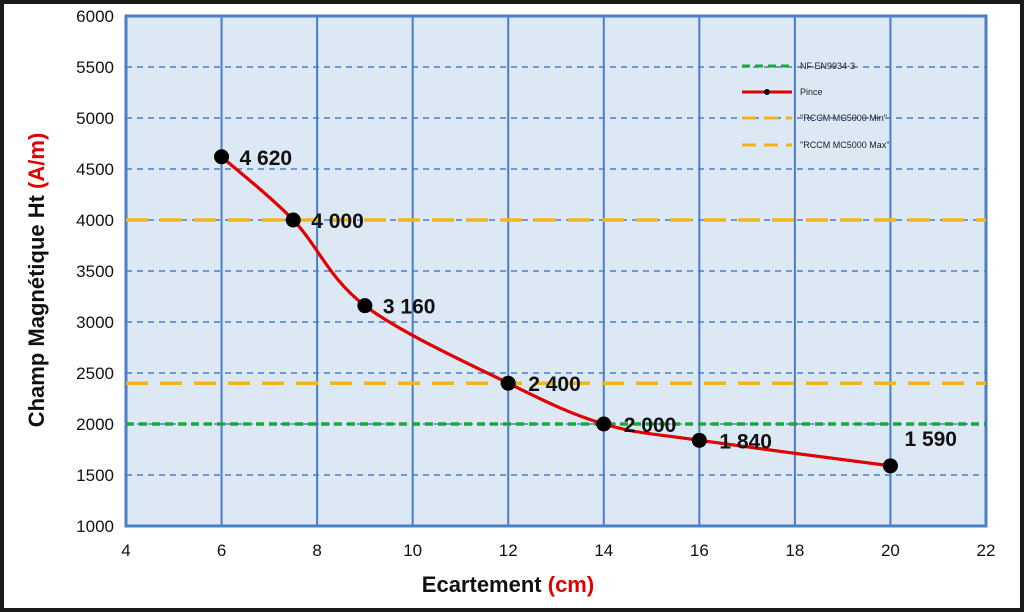 Image resolution: width=1024 pixels, height=612 pixels. Describe the element at coordinates (95, 475) in the screenshot. I see `y-tick-label: 1500` at that location.